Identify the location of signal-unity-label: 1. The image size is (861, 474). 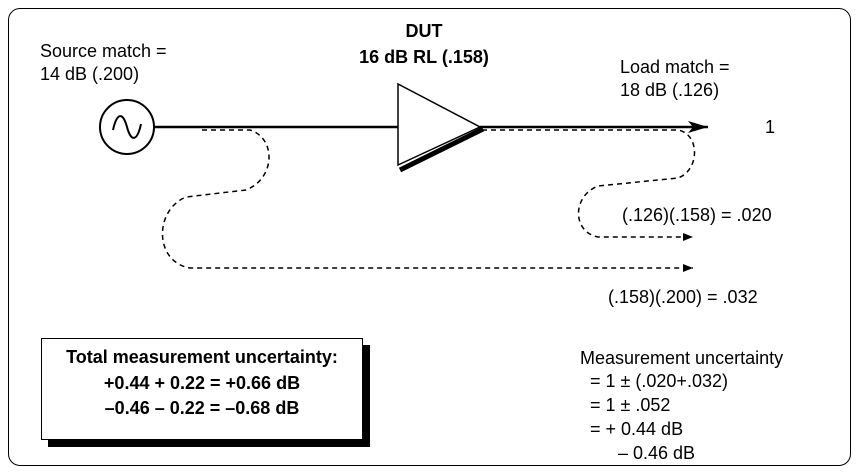
(770, 127).